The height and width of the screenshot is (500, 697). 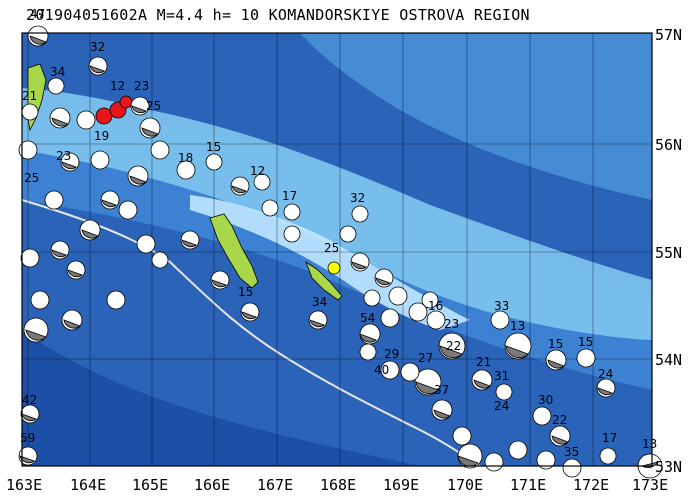 I want to click on event-label: 54, so click(x=367, y=318).